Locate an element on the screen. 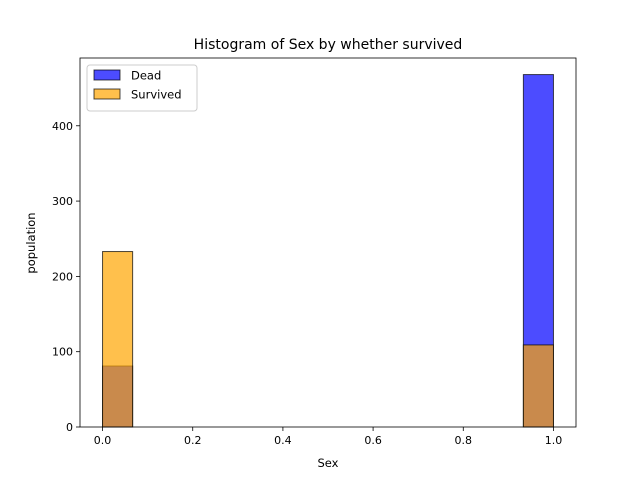 The width and height of the screenshot is (640, 480). x-tick-label: 0.0 is located at coordinates (103, 440).